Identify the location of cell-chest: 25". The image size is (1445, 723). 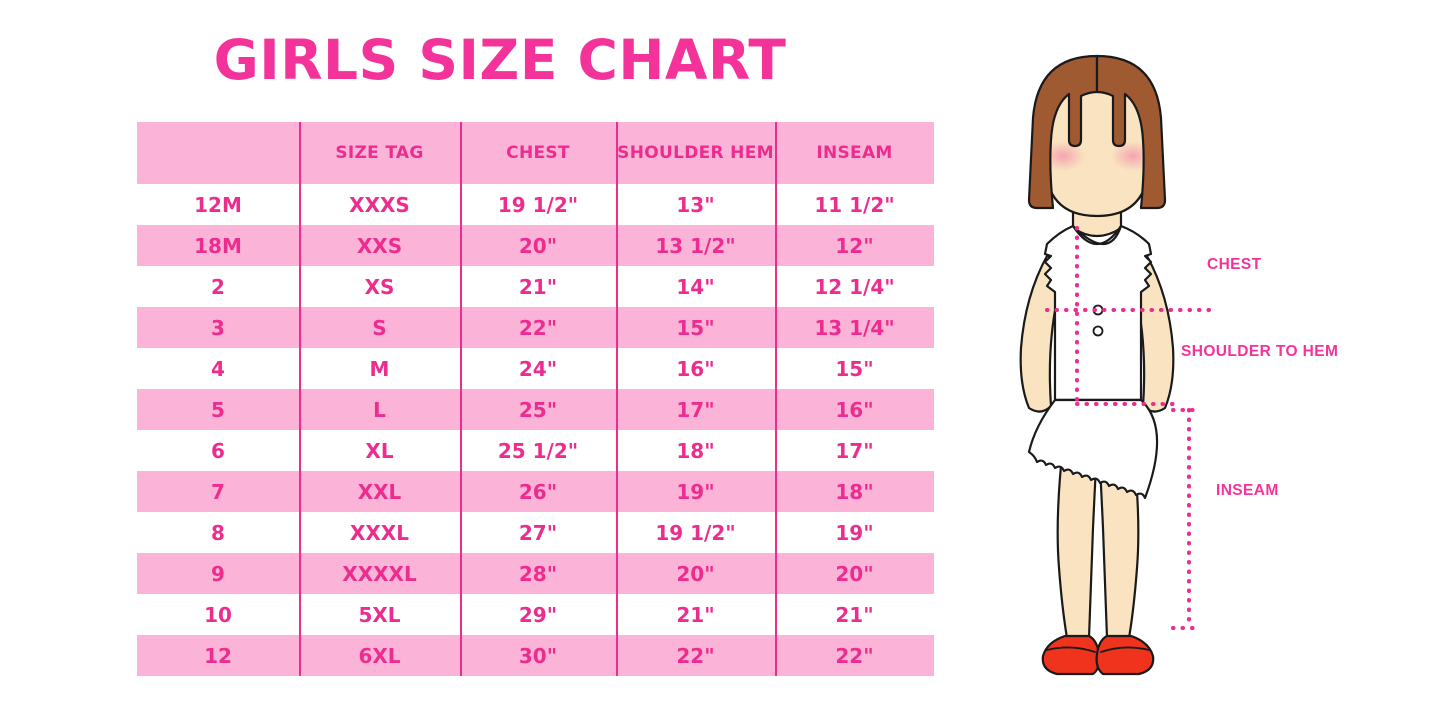
(538, 409).